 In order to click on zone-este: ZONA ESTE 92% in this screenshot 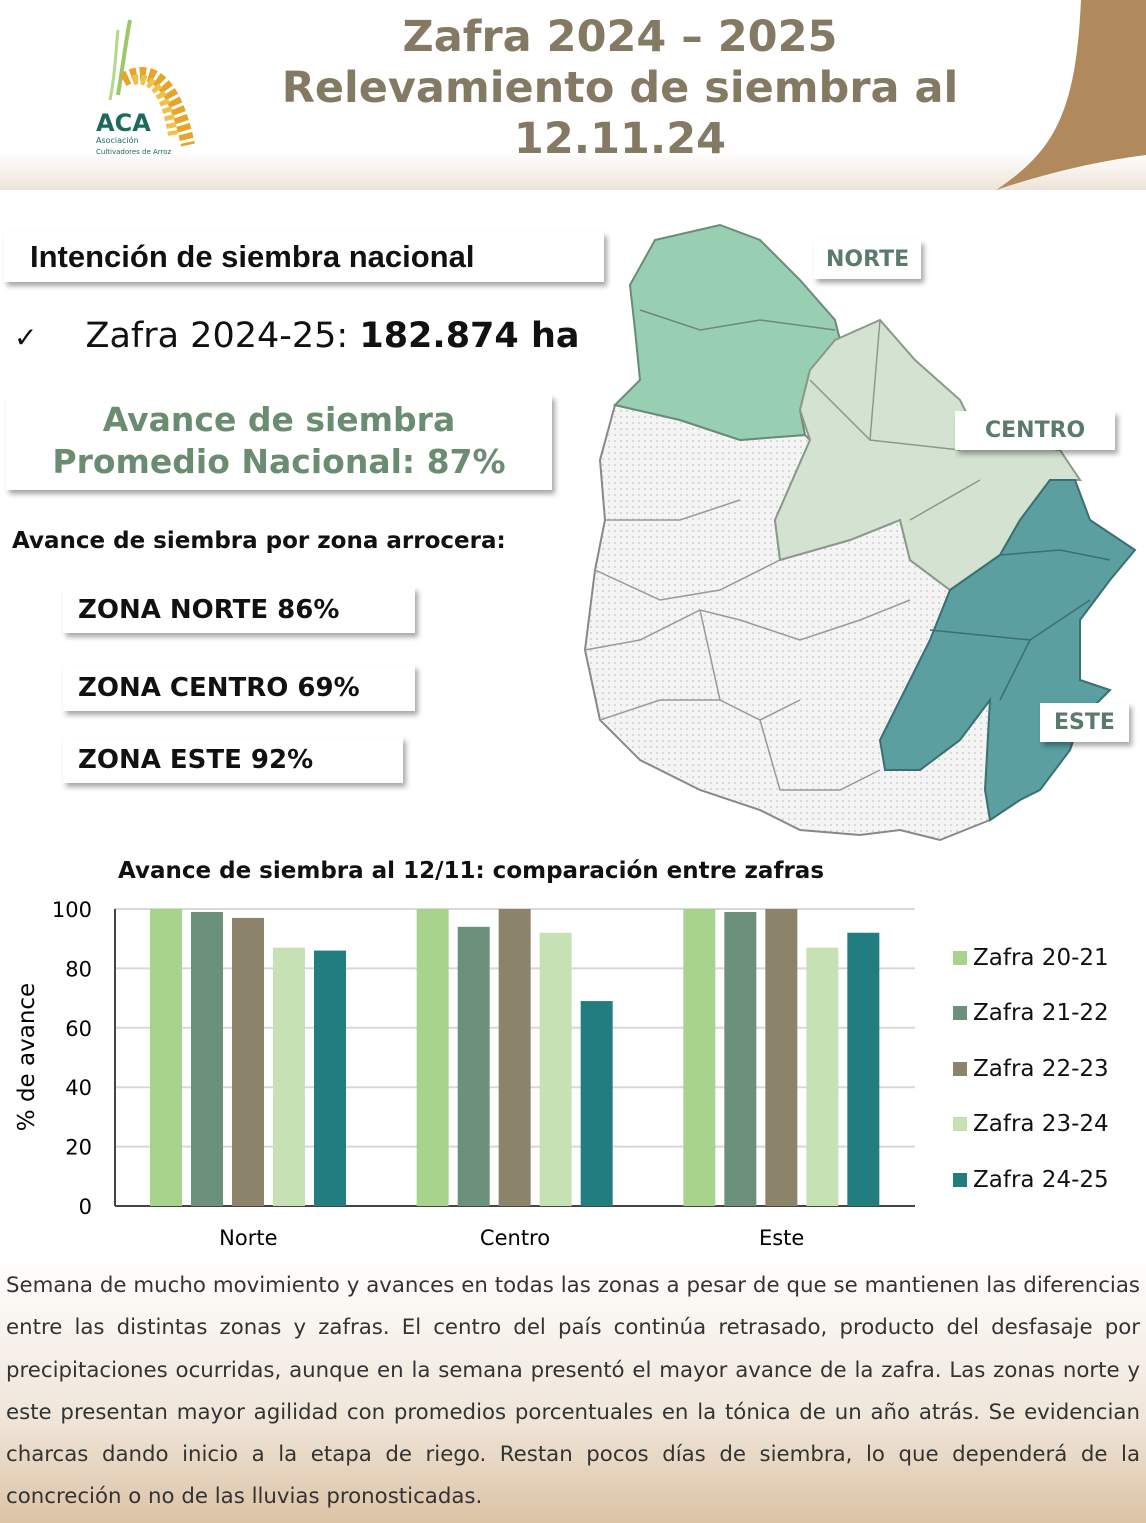, I will do `click(233, 760)`.